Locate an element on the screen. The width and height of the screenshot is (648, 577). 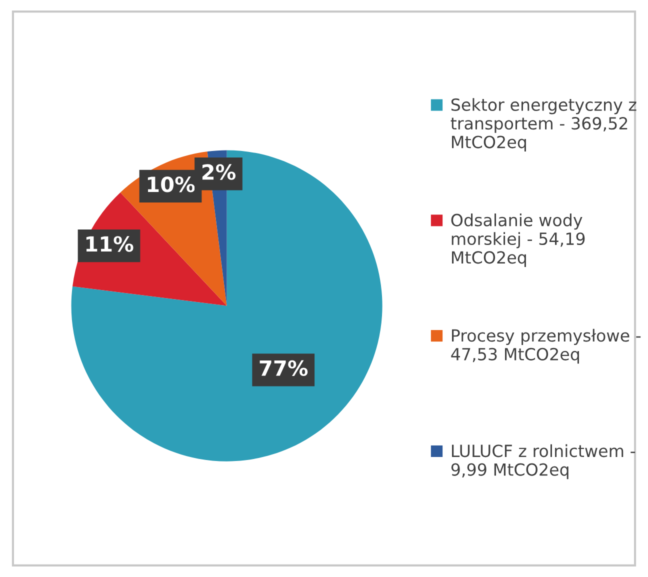
data-label: 11% is located at coordinates (110, 244).